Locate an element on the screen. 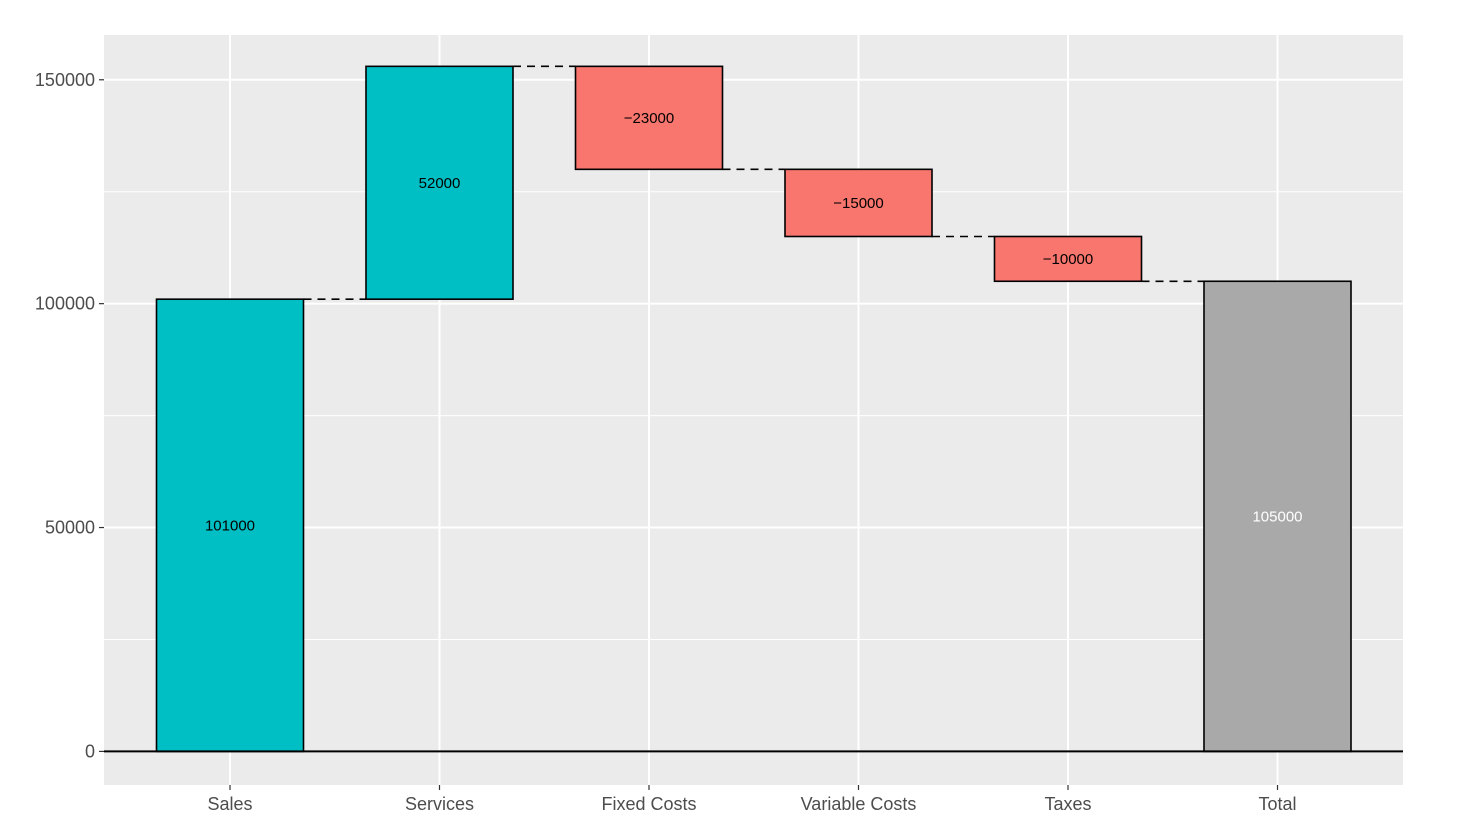  y-tick-label: 0 is located at coordinates (90, 751).